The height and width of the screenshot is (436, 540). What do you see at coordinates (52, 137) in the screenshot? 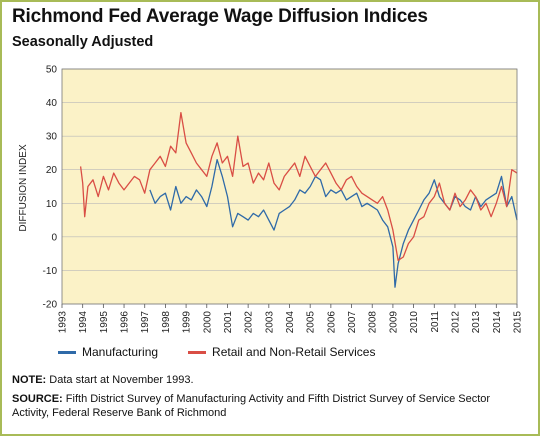
I see `y-tick-label: 30` at bounding box center [52, 137].